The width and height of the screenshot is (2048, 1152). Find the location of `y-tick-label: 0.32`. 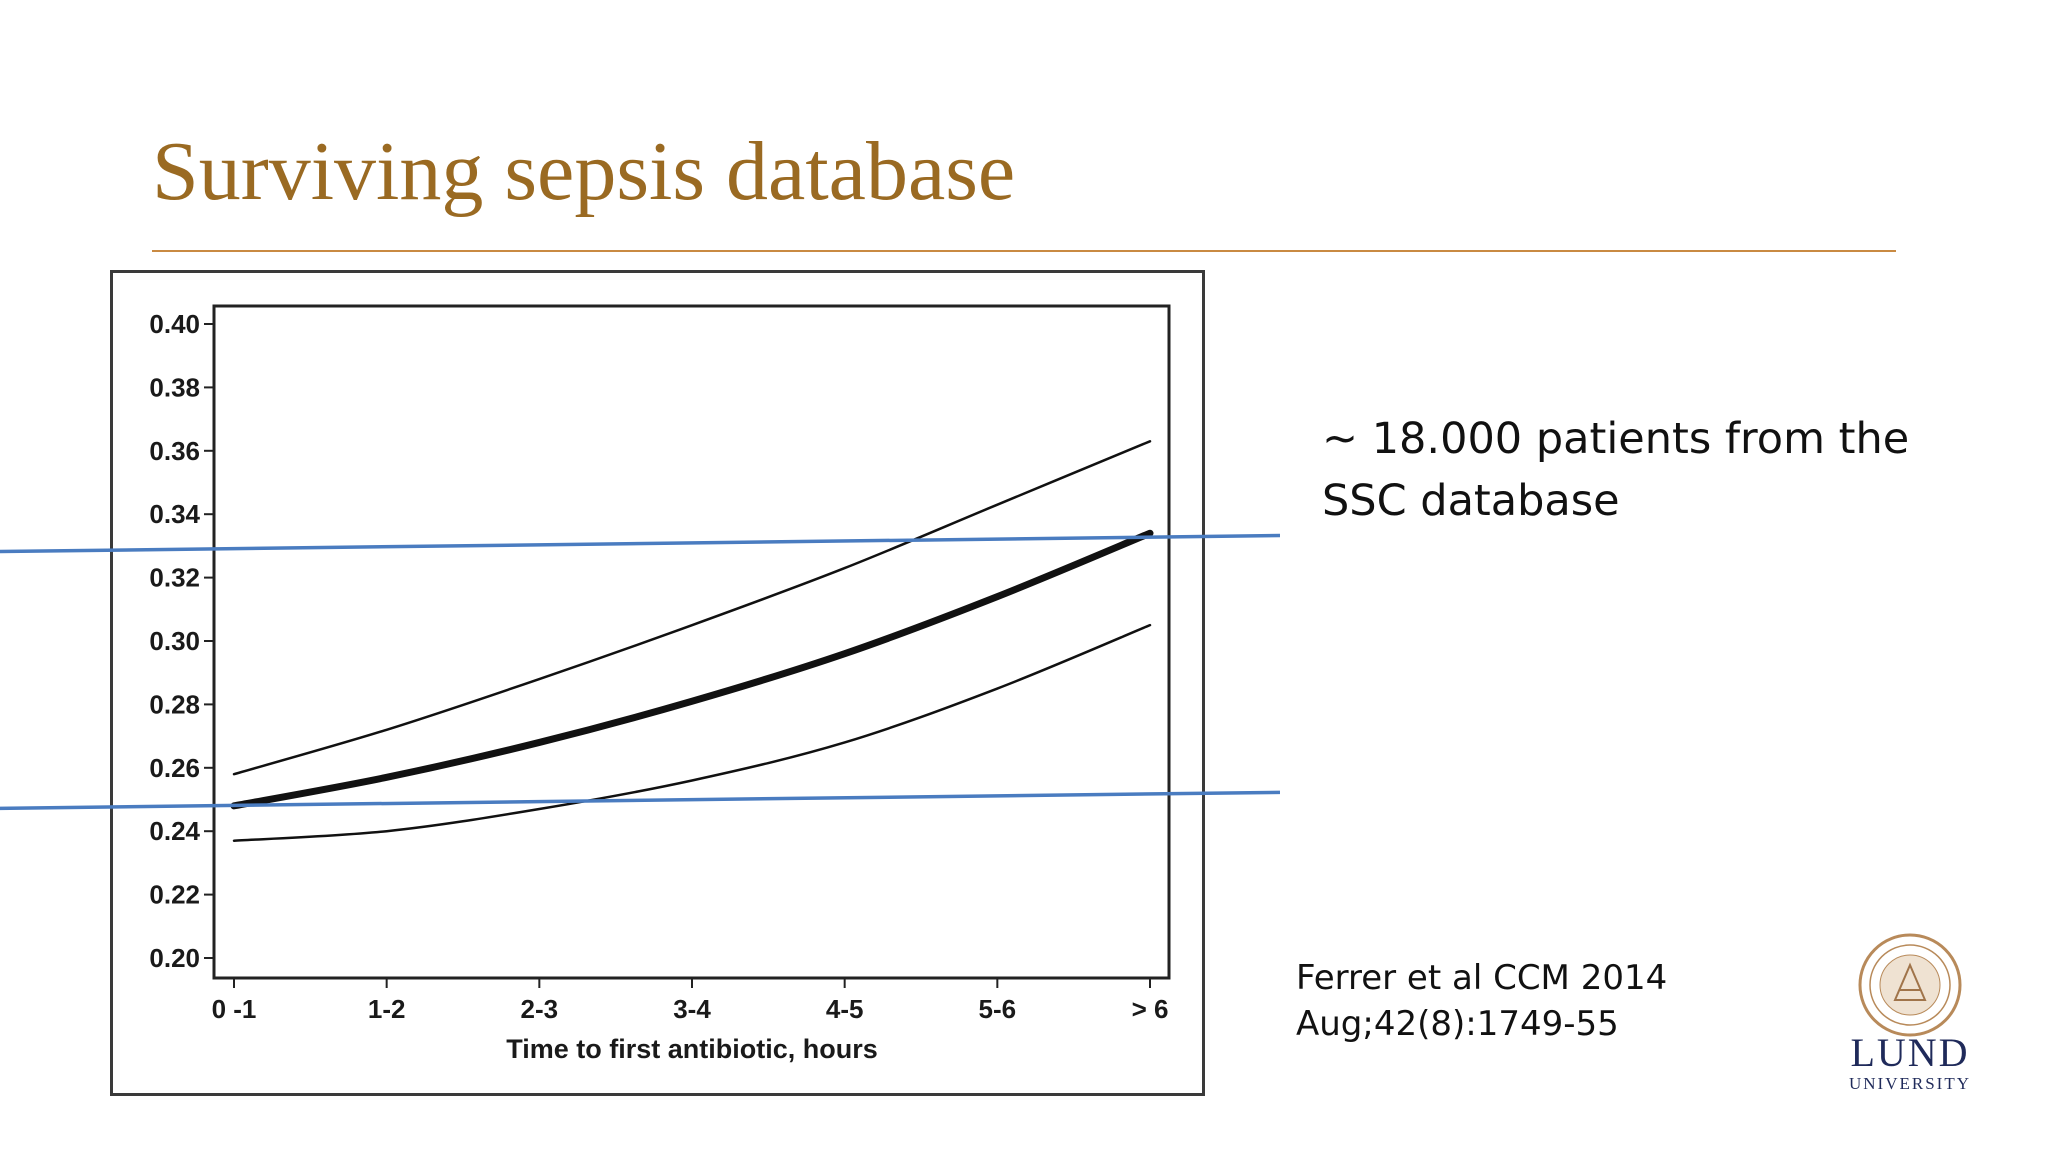

y-tick-label: 0.32 is located at coordinates (174, 578).